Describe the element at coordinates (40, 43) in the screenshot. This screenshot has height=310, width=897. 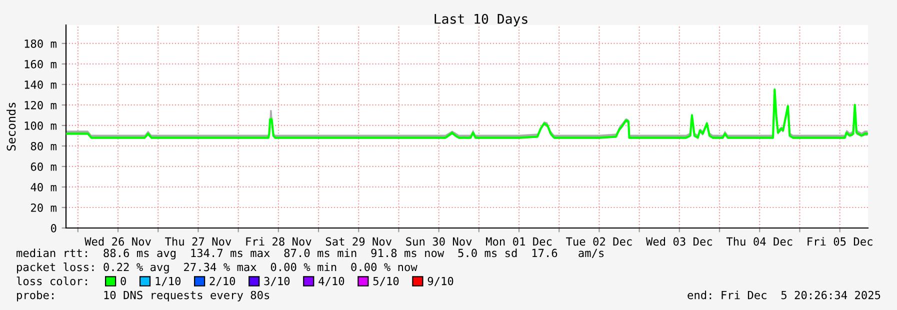
I see `y-tick-label: 180 m` at that location.